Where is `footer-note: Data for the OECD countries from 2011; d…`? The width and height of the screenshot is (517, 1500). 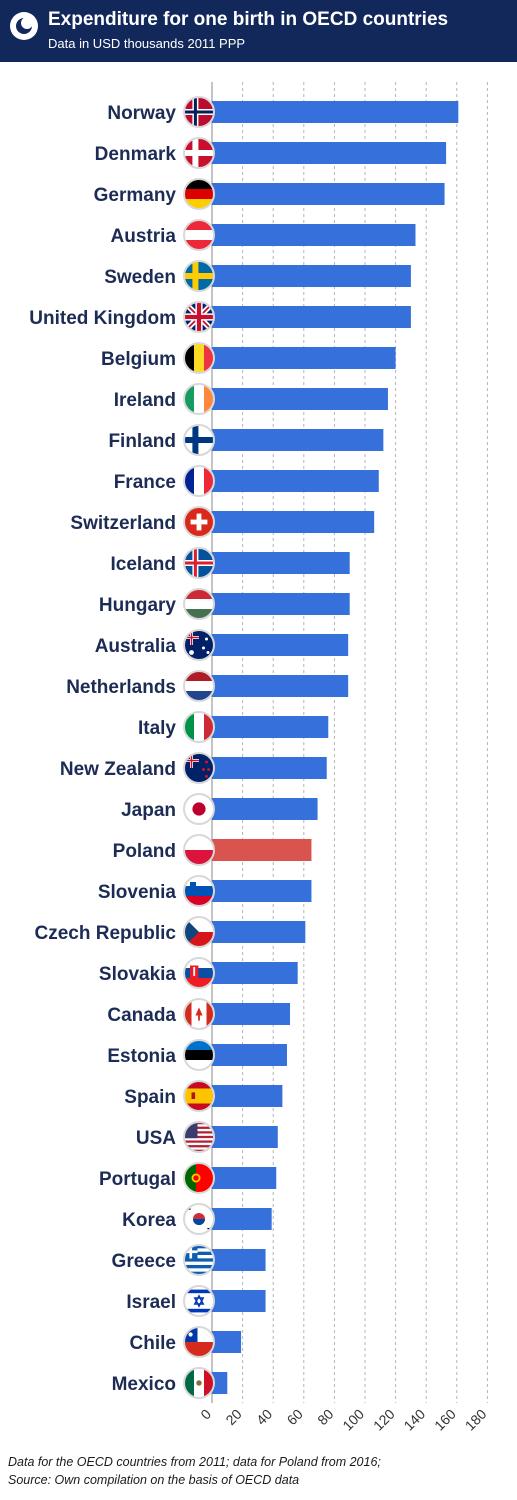
footer-note: Data for the OECD countries from 2011; d… is located at coordinates (194, 1462).